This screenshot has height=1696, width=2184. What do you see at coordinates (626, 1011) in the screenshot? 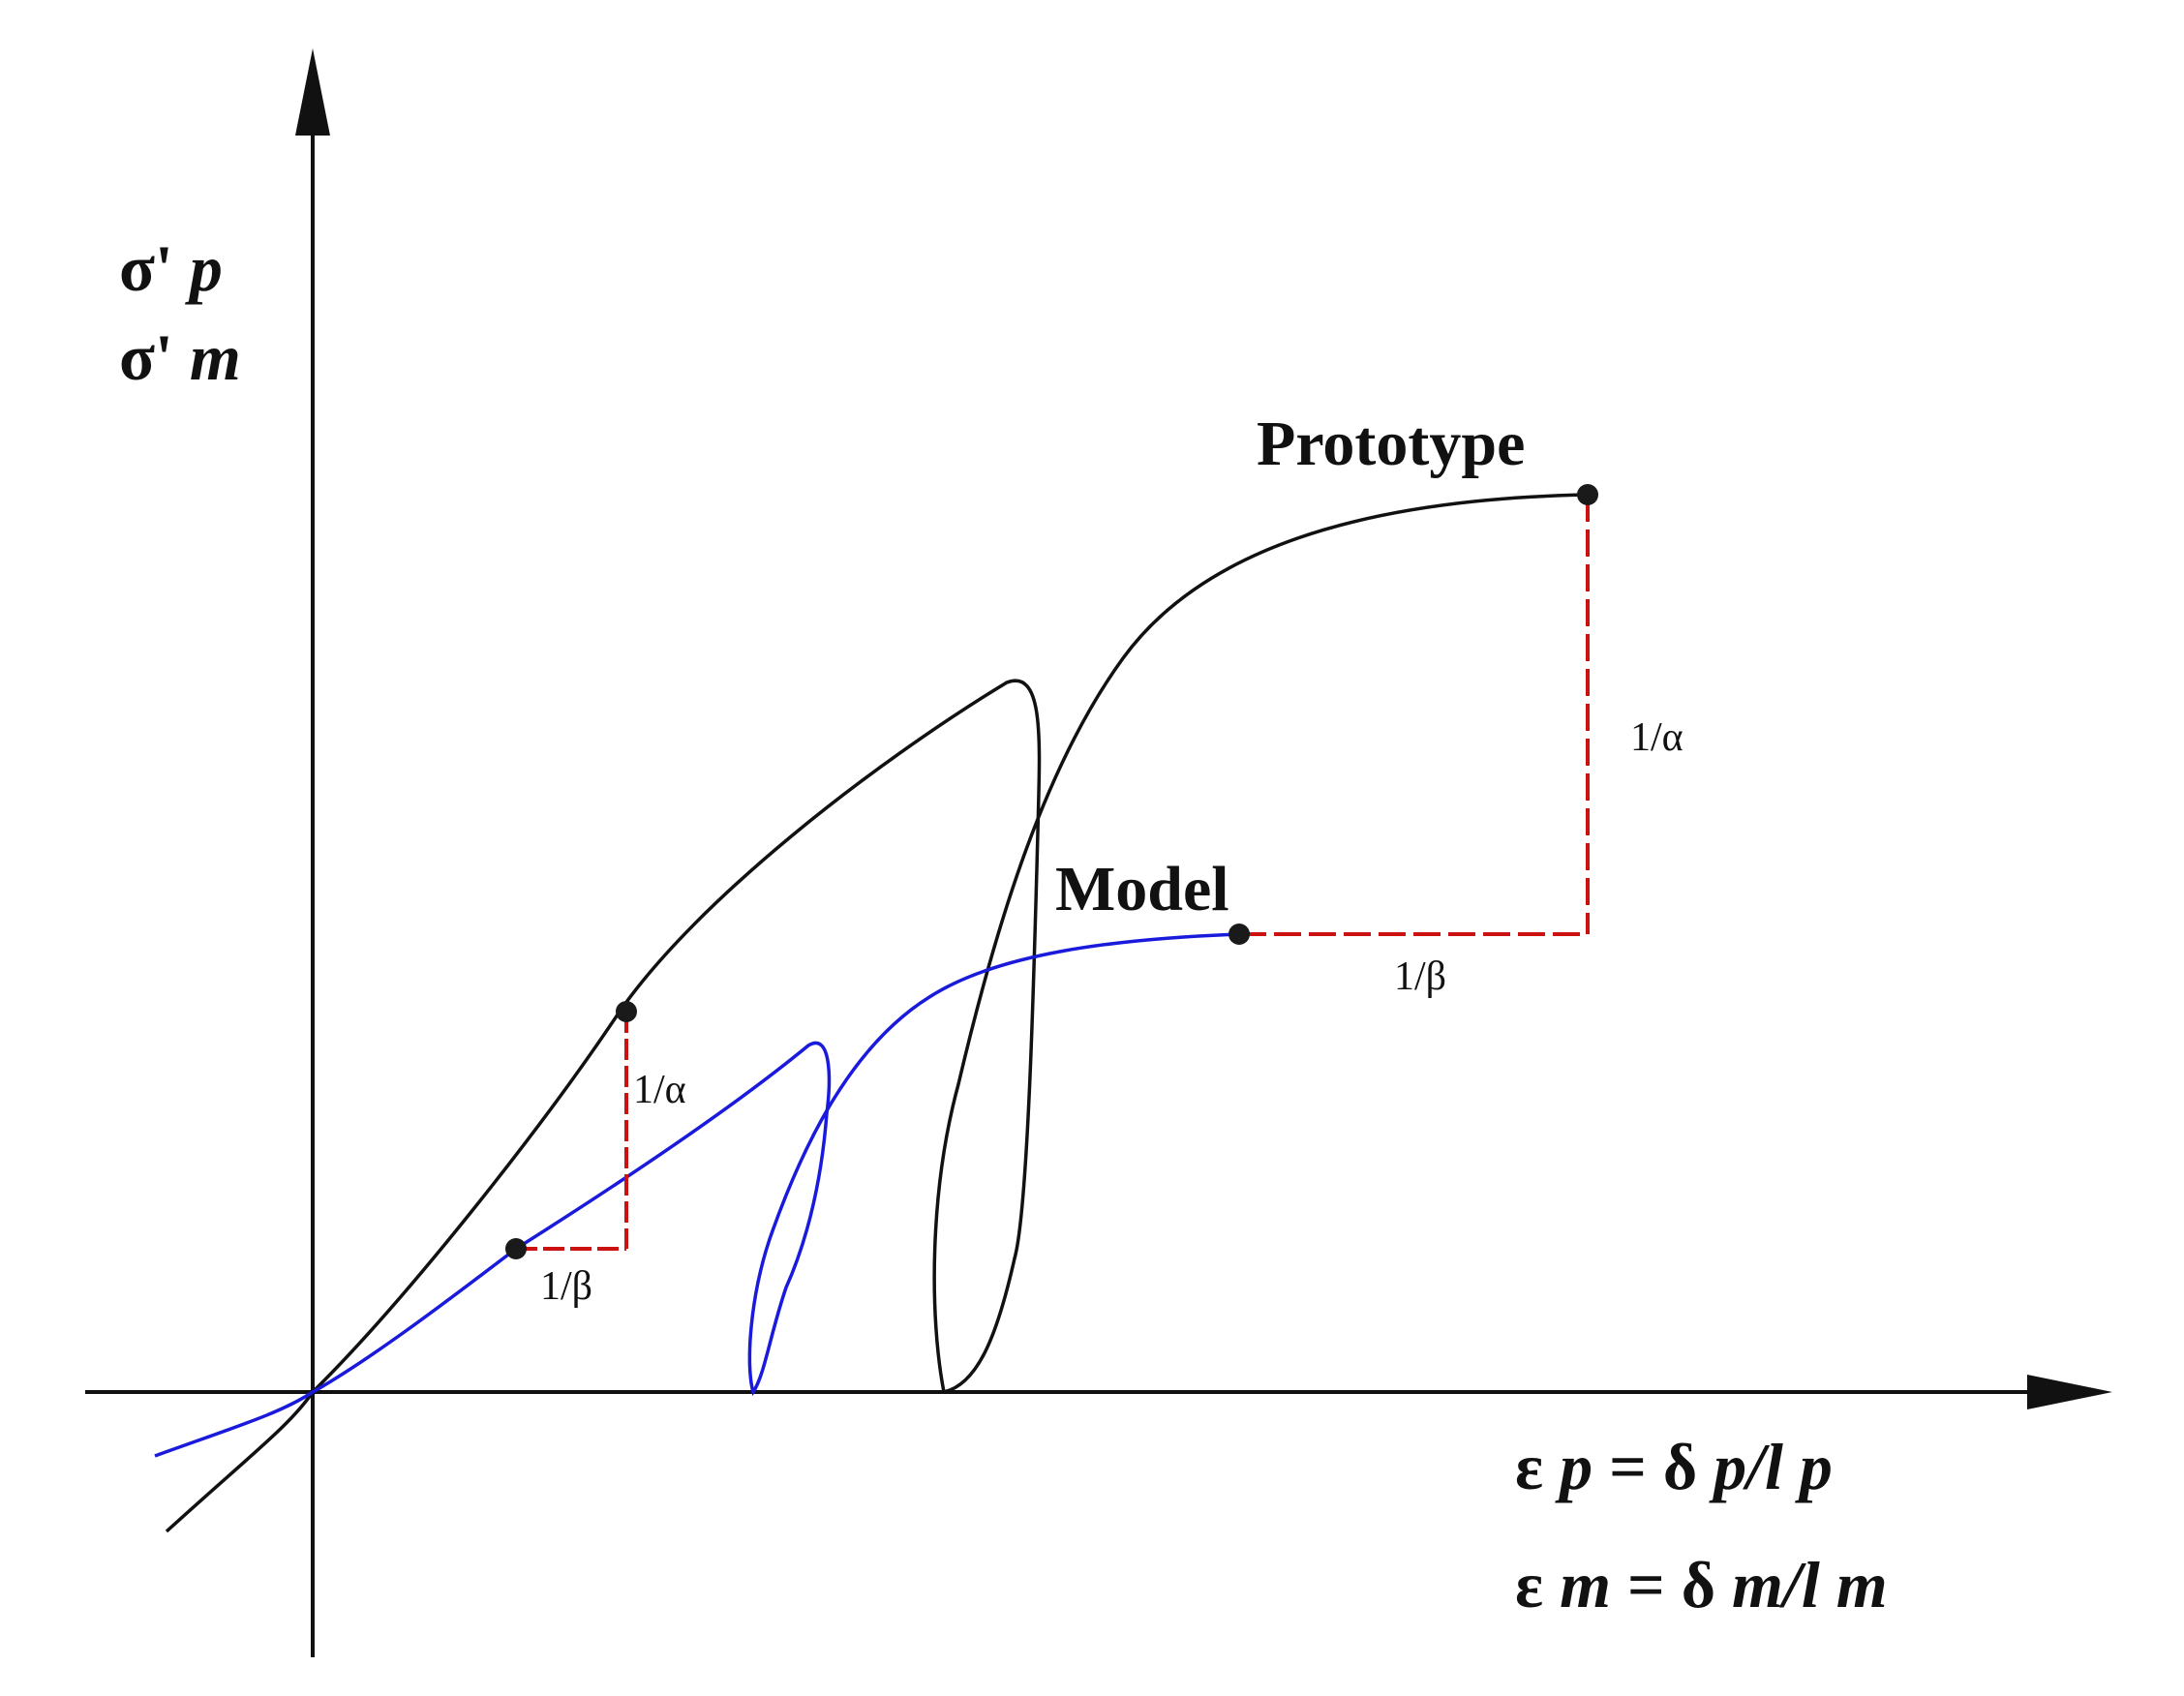
I see `prototype-early-marker` at bounding box center [626, 1011].